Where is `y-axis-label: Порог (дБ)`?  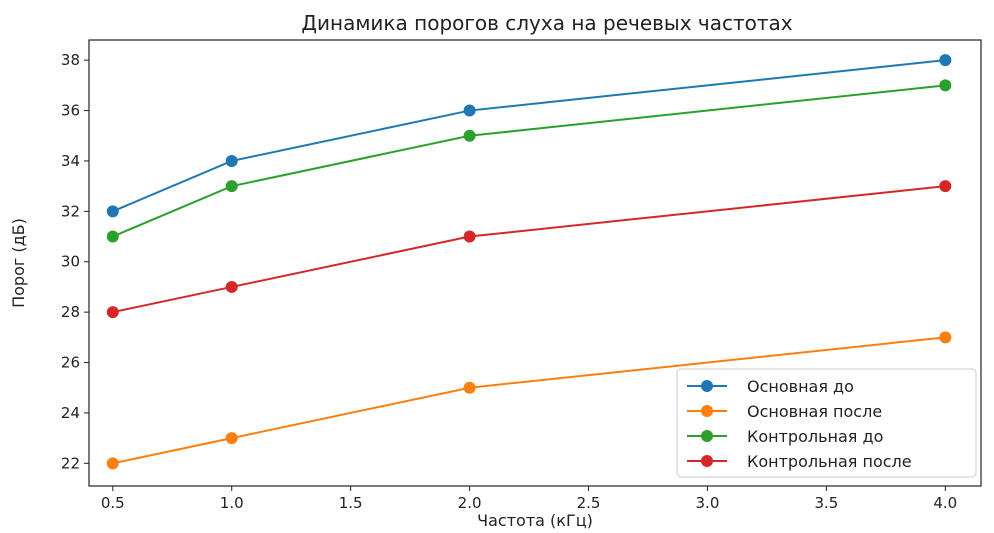
y-axis-label: Порог (дБ) is located at coordinates (18, 263).